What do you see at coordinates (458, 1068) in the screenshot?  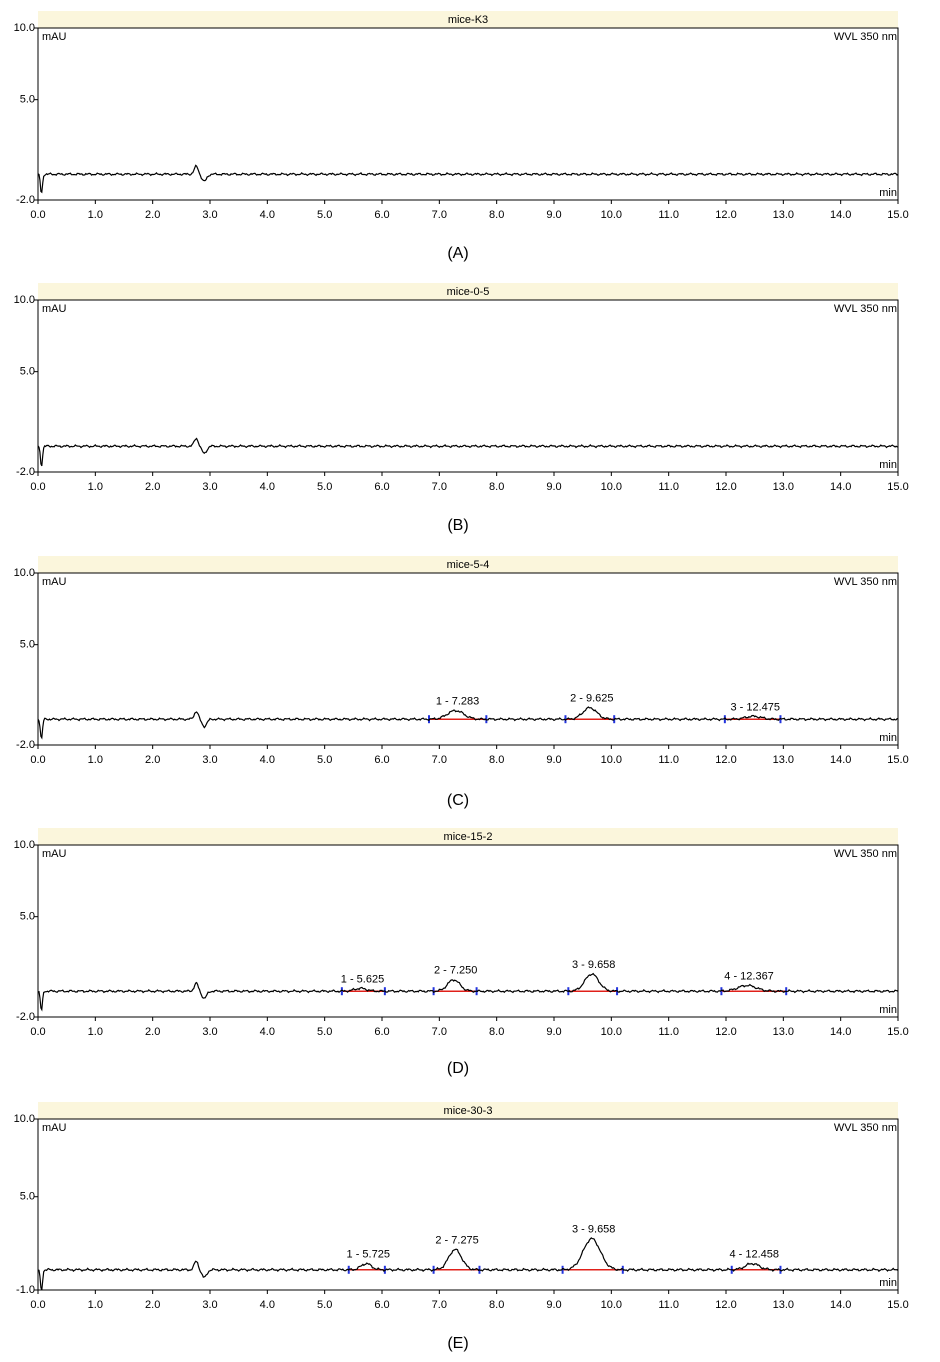 I see `panel-caption: (D)` at bounding box center [458, 1068].